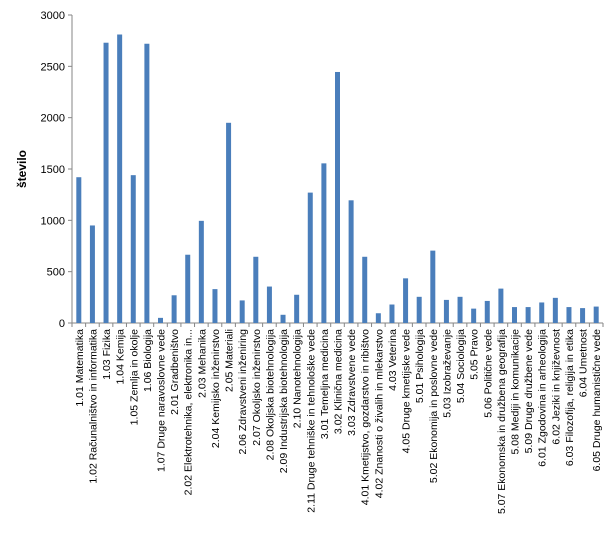  What do you see at coordinates (22, 169) in the screenshot?
I see `y-axis-title: število` at bounding box center [22, 169].